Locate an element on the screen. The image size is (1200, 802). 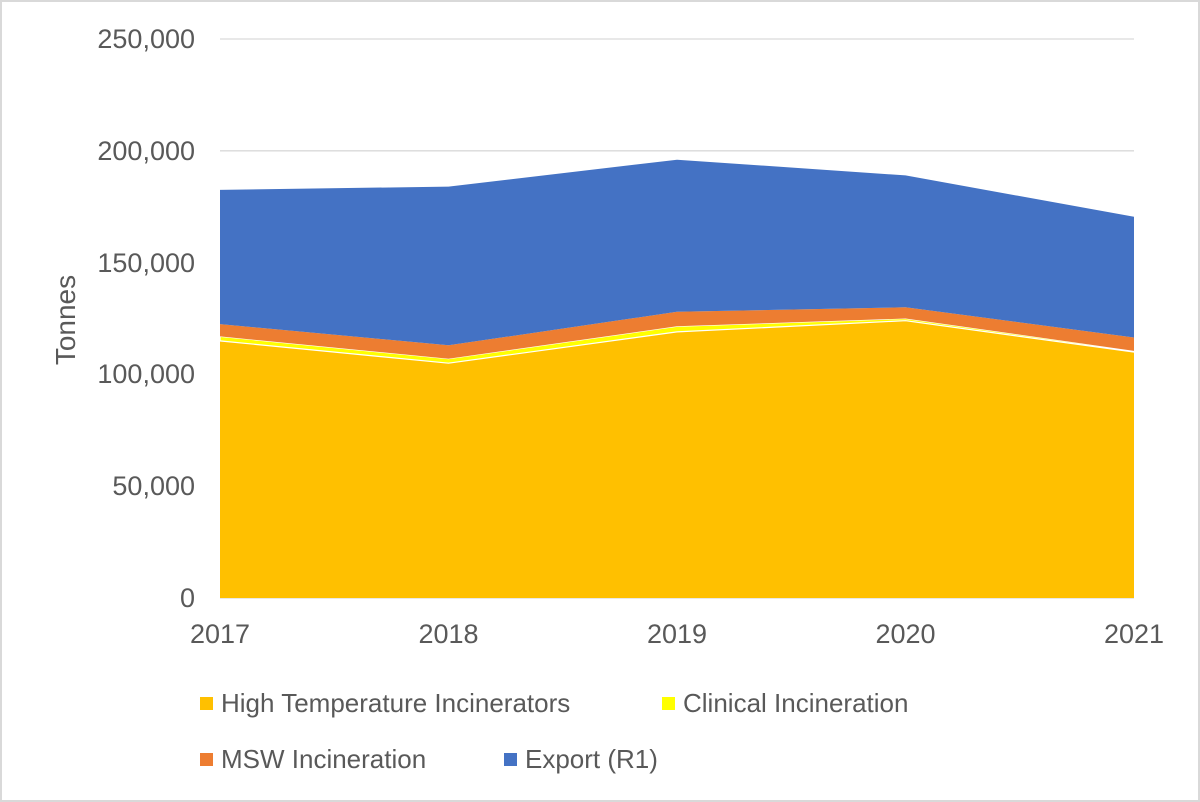
x-axis-tick-label: 2021 is located at coordinates (1134, 634).